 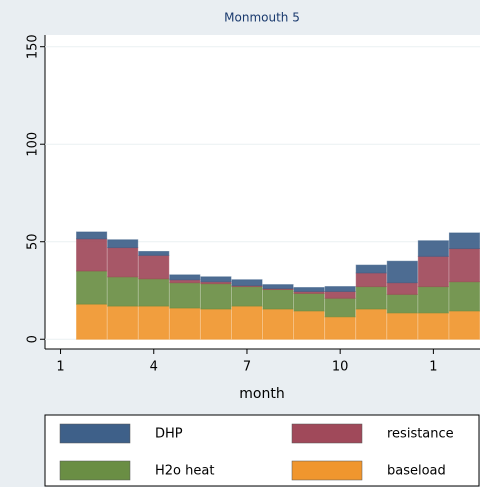 What do you see at coordinates (261, 394) in the screenshot?
I see `x-axis-label: month` at bounding box center [261, 394].